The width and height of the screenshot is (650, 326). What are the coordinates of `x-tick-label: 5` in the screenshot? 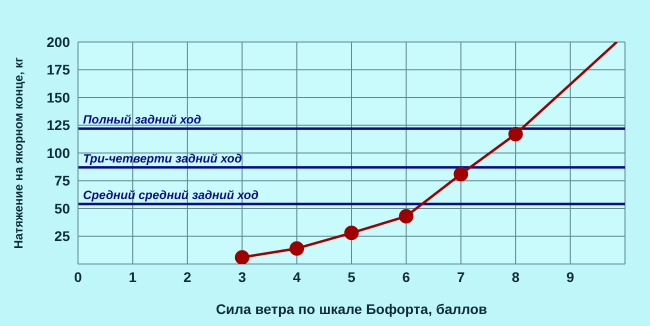 It's located at (352, 276).